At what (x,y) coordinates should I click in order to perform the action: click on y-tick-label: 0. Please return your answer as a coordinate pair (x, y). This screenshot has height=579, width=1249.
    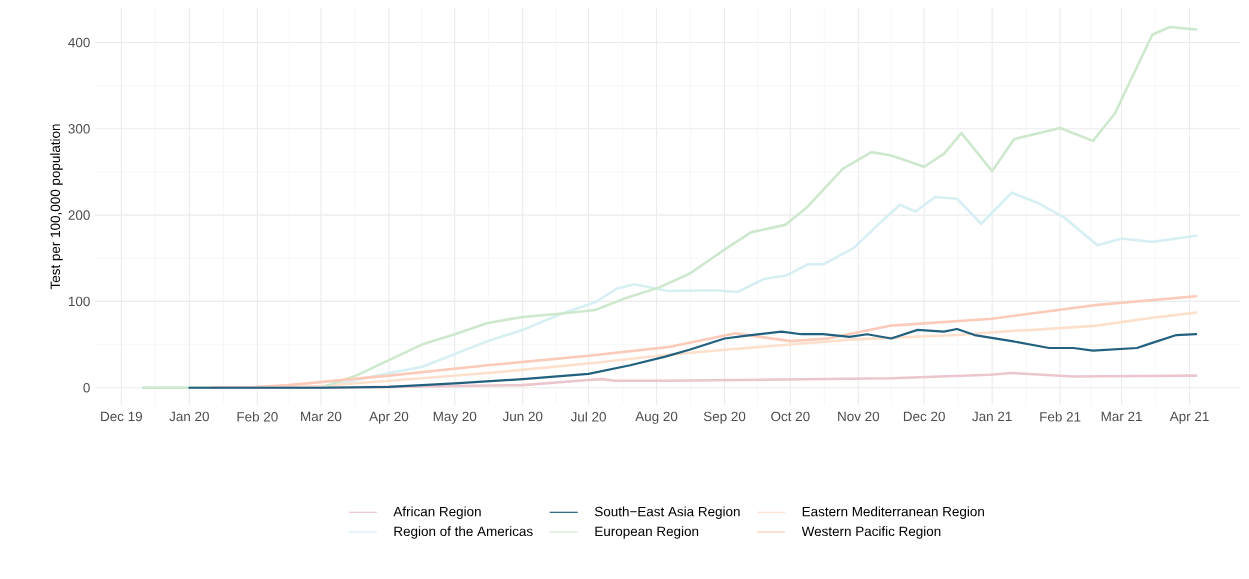
    Looking at the image, I should click on (86, 387).